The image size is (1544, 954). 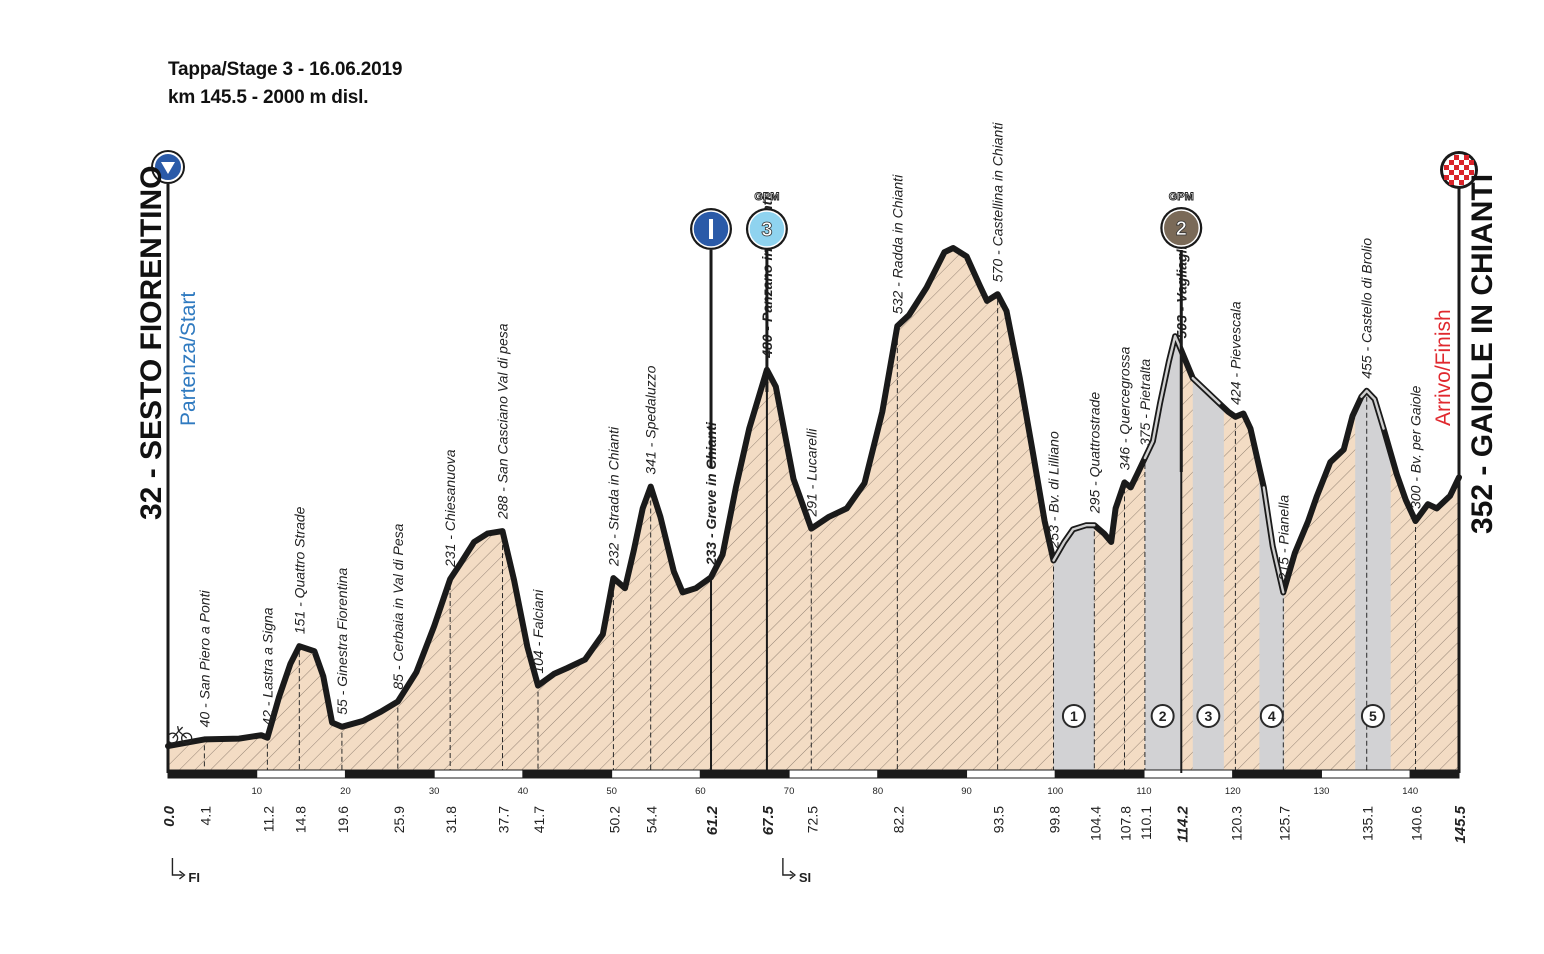 I want to click on cyclist-wheel-front, so click(x=186, y=738).